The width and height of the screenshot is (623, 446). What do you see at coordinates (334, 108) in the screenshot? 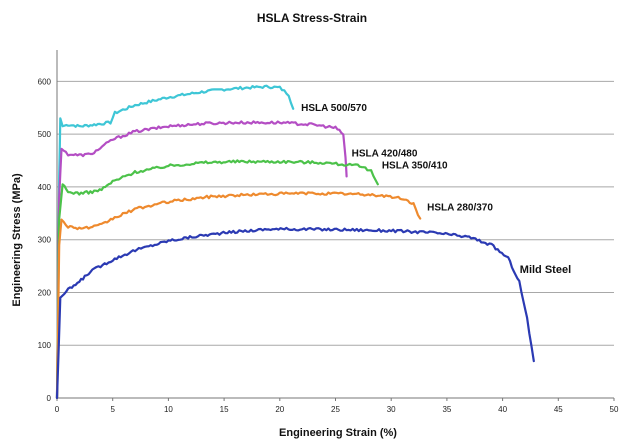
I see `series-label-hsla-500-570: HSLA 500/570` at bounding box center [334, 108].